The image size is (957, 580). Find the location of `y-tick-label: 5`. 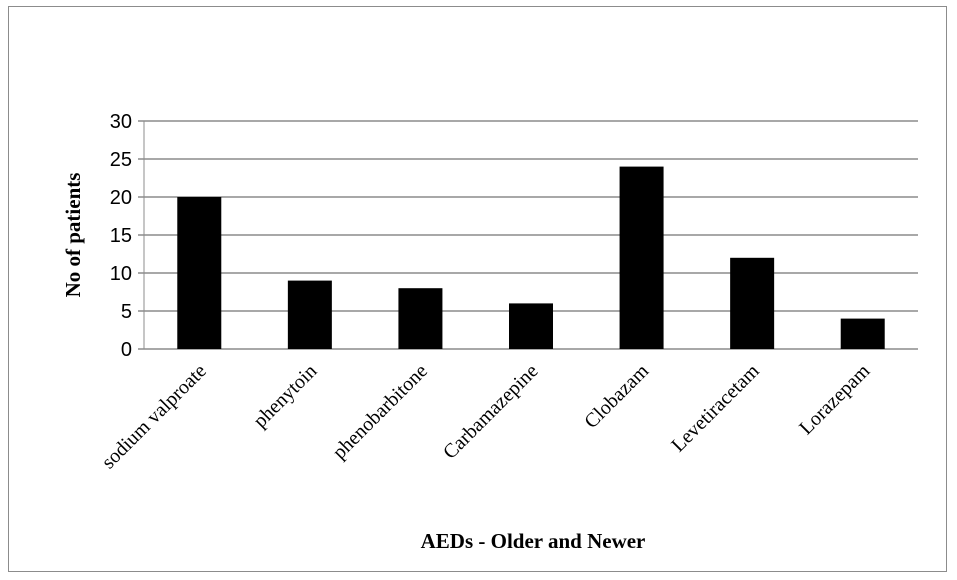

y-tick-label: 5 is located at coordinates (126, 312).